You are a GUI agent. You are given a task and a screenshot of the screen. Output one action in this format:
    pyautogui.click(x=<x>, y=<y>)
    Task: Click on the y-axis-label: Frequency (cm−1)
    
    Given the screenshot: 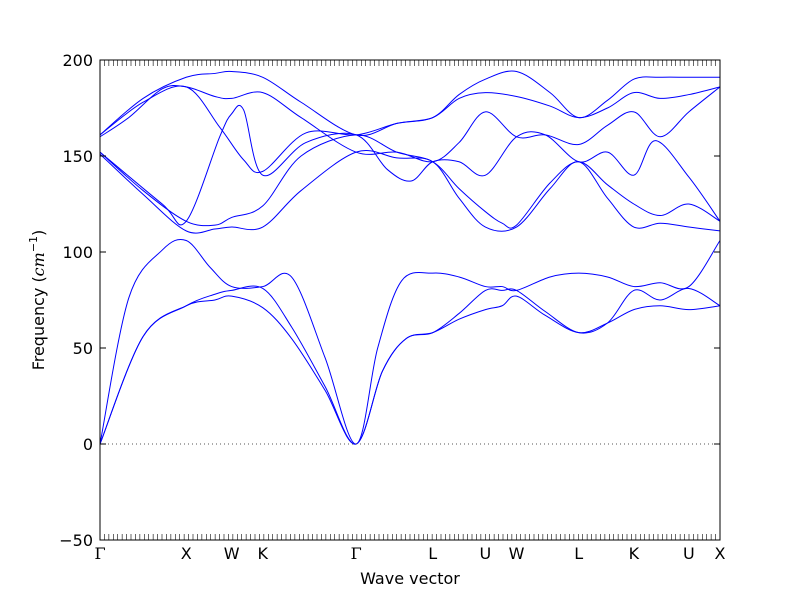 What is the action you would take?
    pyautogui.click(x=37, y=300)
    